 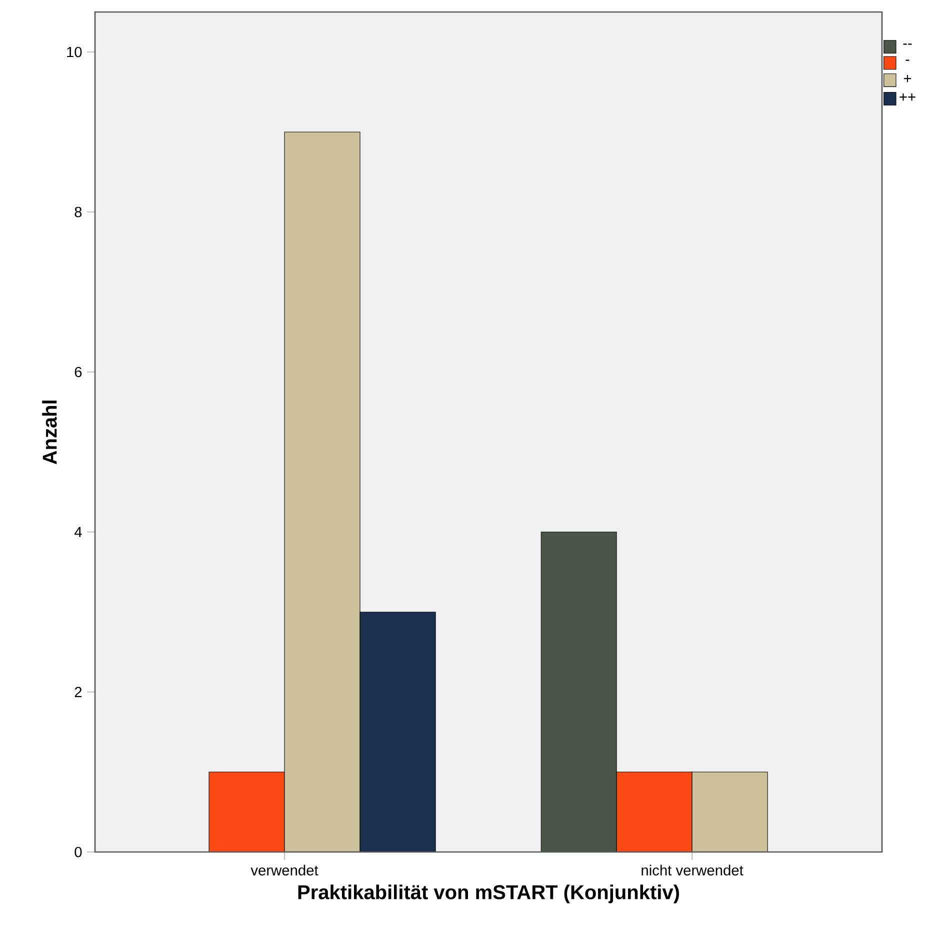 What do you see at coordinates (908, 97) in the screenshot?
I see `legend-label: ++` at bounding box center [908, 97].